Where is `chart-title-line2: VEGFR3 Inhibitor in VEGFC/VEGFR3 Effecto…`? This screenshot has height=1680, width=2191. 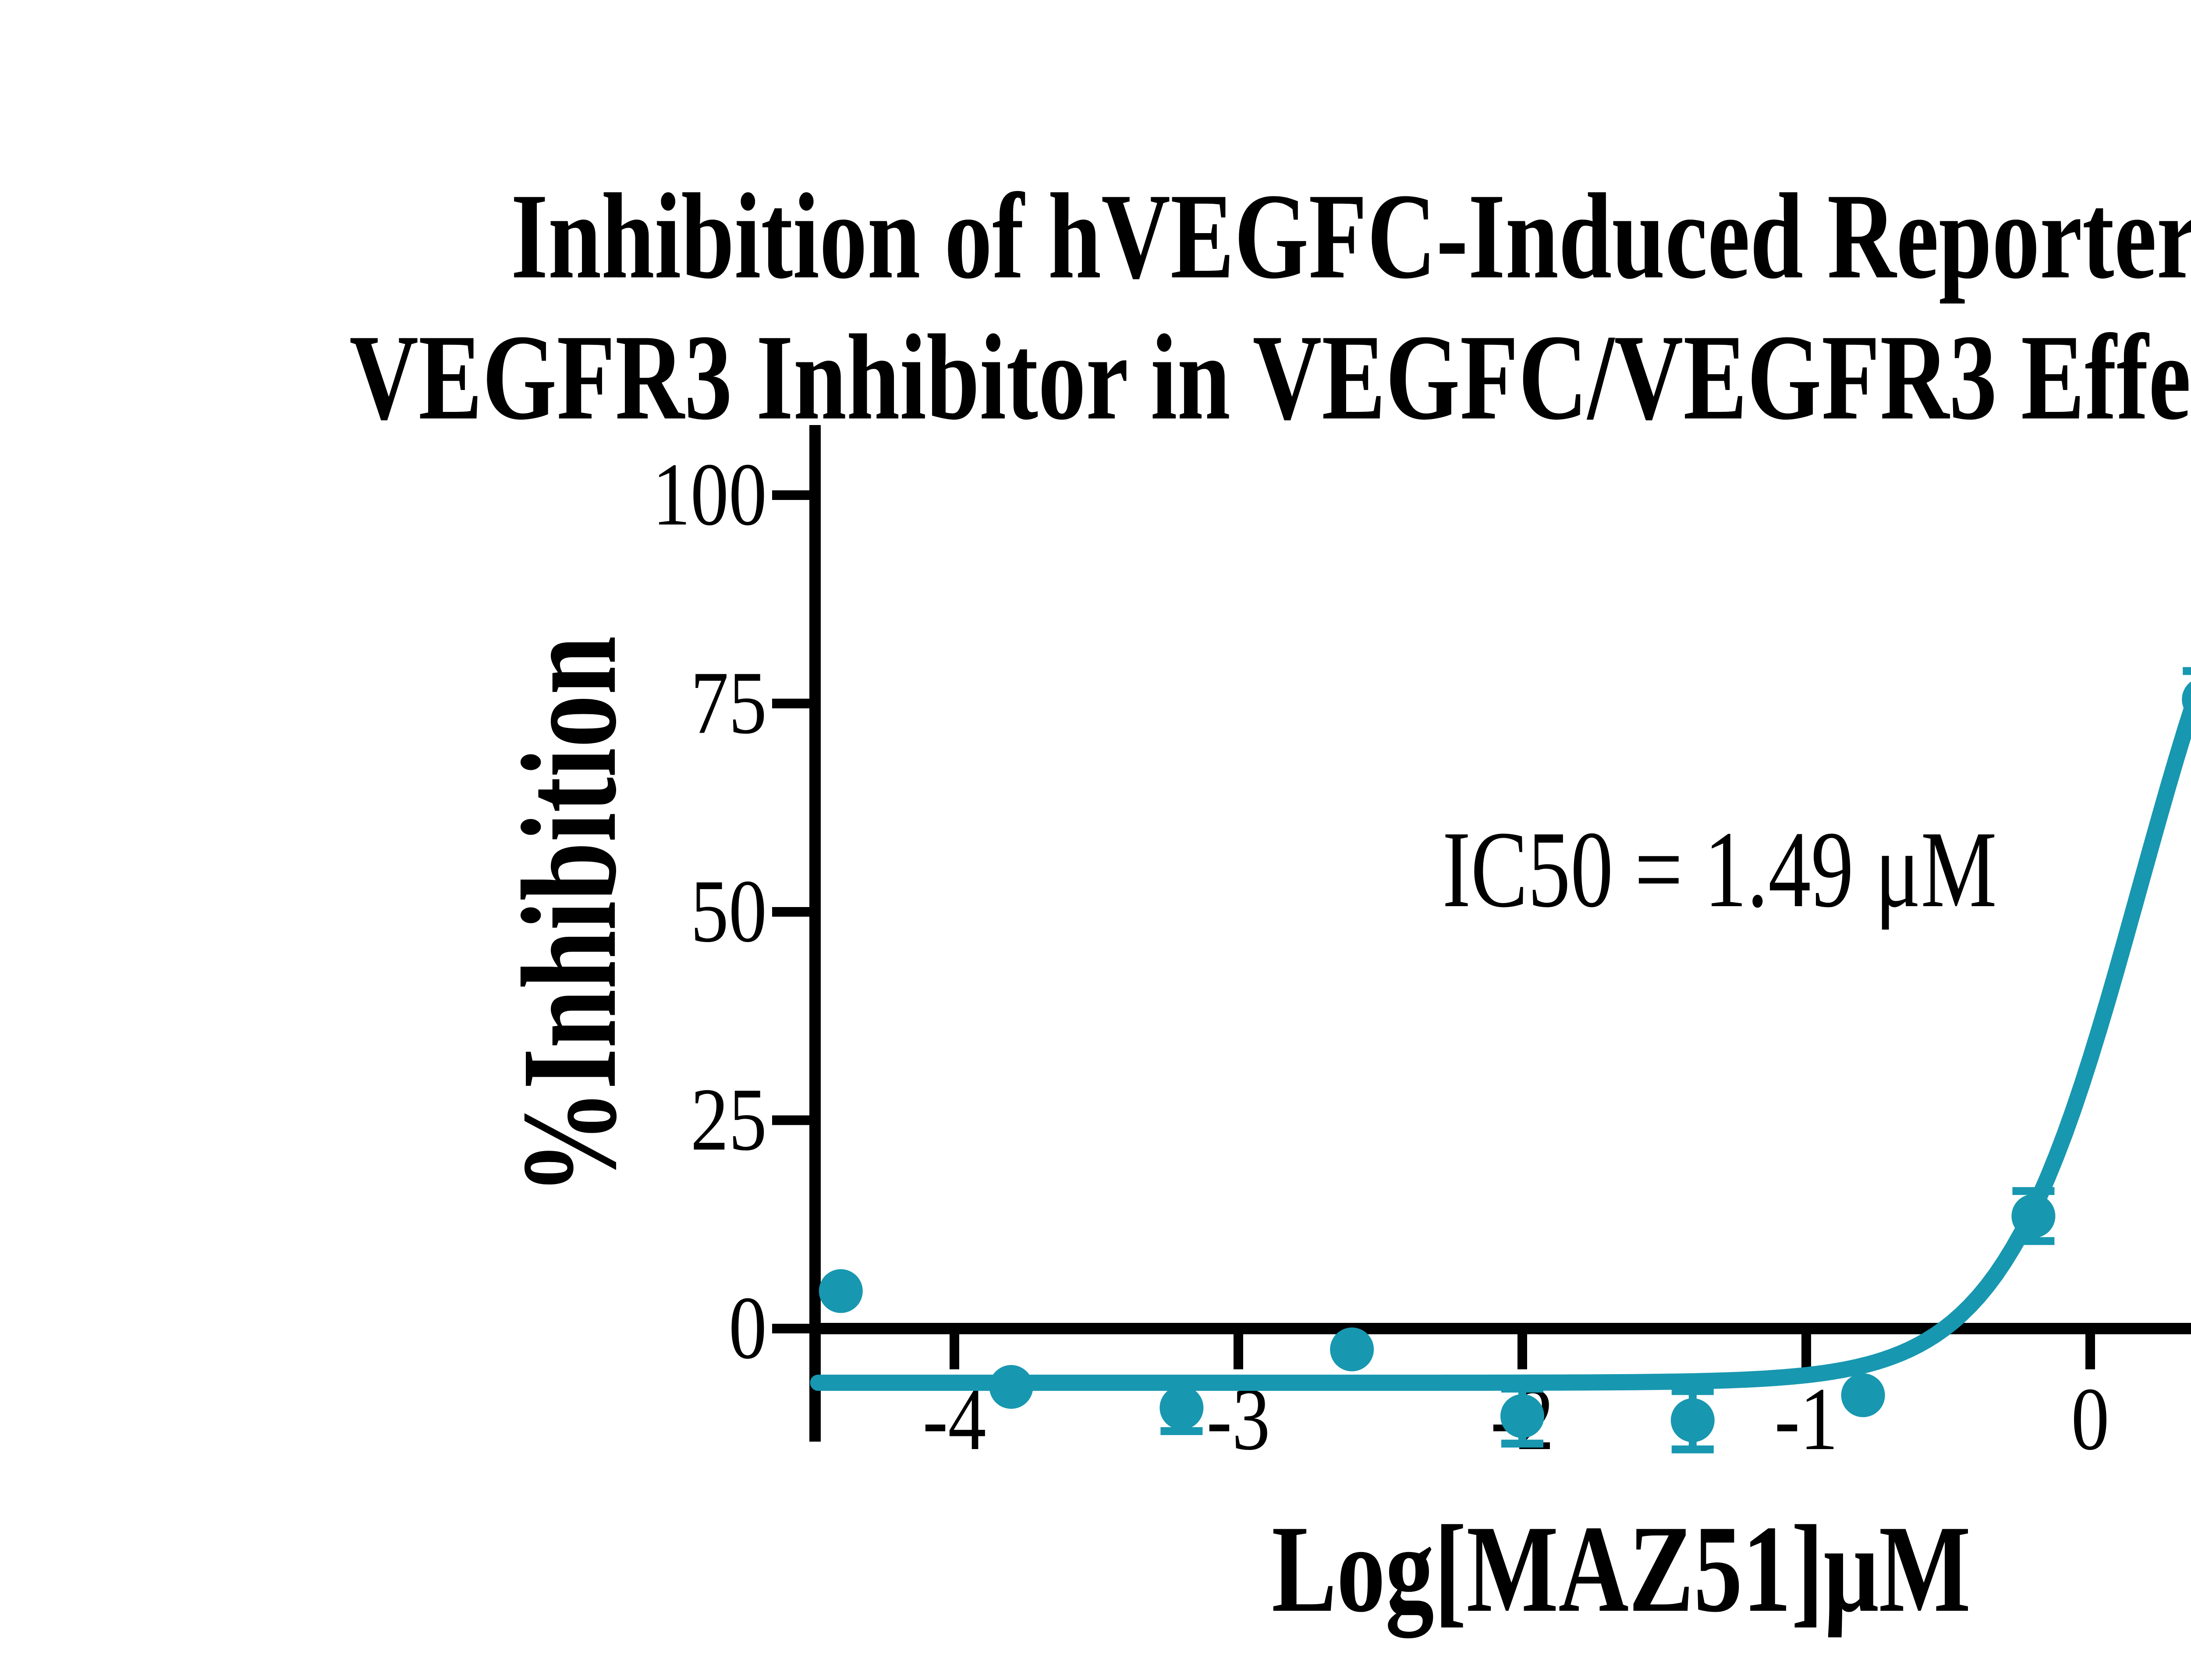
chart-title-line2: VEGFR3 Inhibitor in VEGFC/VEGFR3 Effecto… is located at coordinates (1270, 377).